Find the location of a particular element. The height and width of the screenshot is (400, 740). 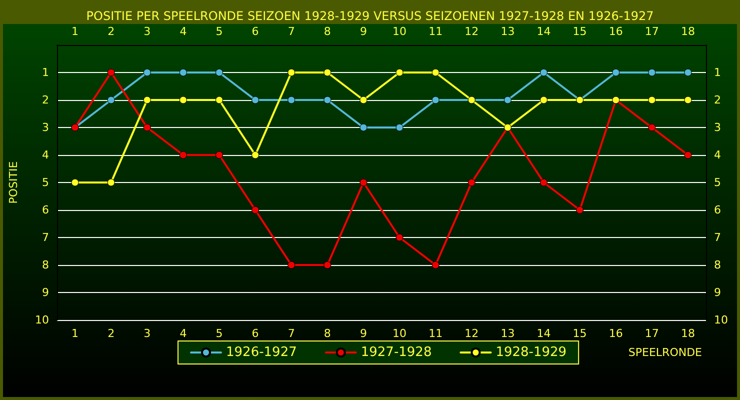

y2-tick-label: 1 is located at coordinates (717, 72).